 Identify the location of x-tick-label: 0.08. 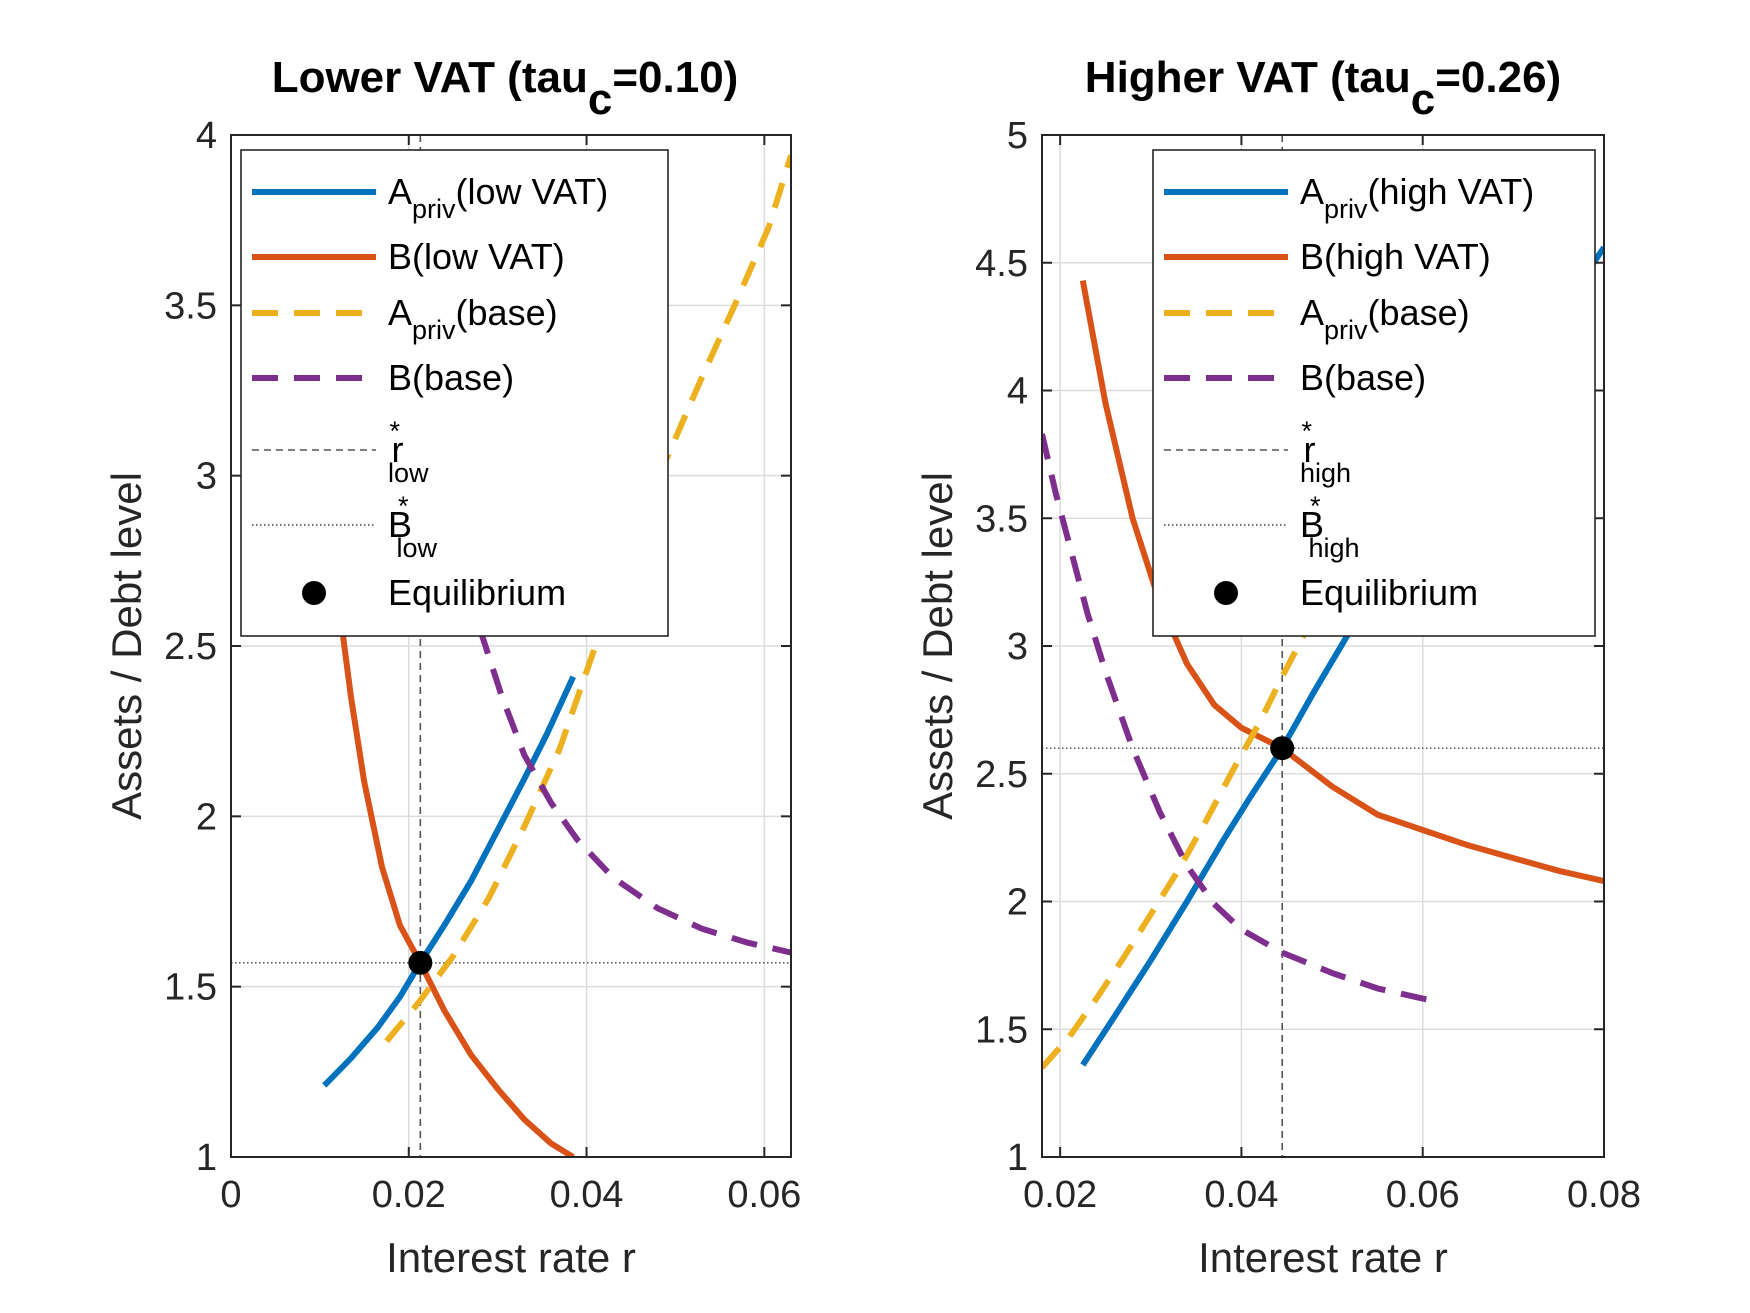
(1604, 1195).